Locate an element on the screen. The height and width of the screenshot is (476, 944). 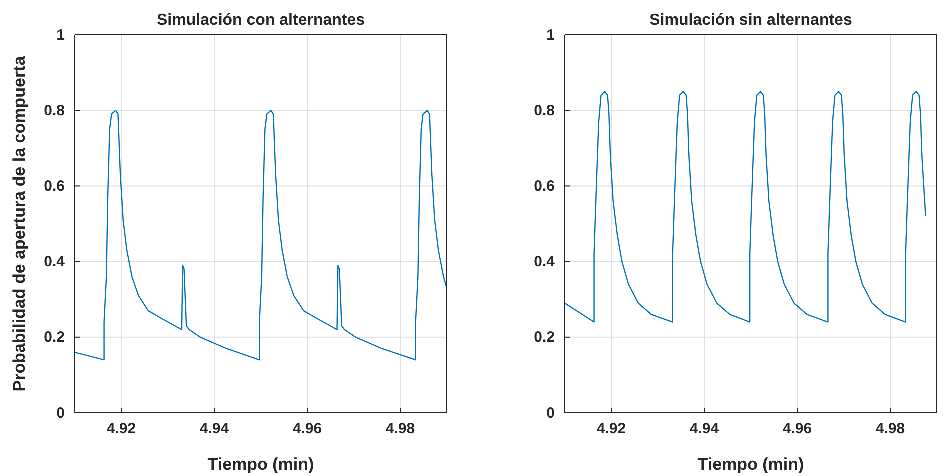
chart-title: Simulación con alternantes is located at coordinates (261, 20).